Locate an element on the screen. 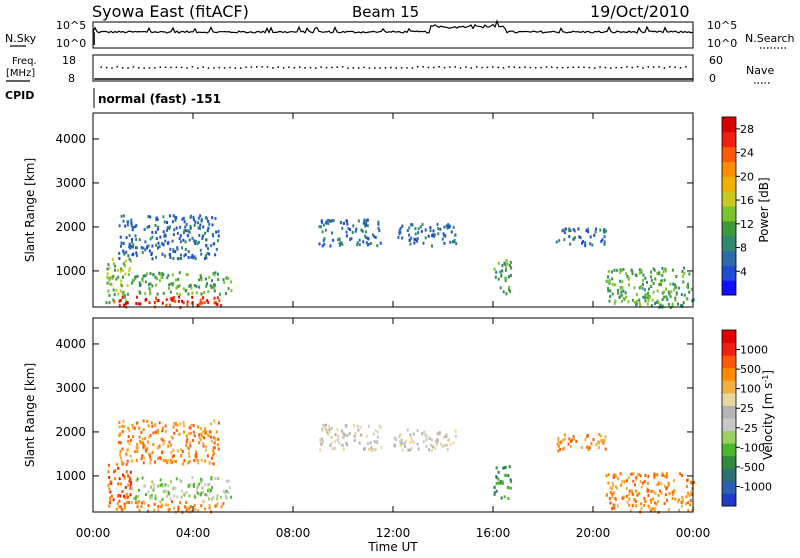  cpid-label: CPID is located at coordinates (19, 95).